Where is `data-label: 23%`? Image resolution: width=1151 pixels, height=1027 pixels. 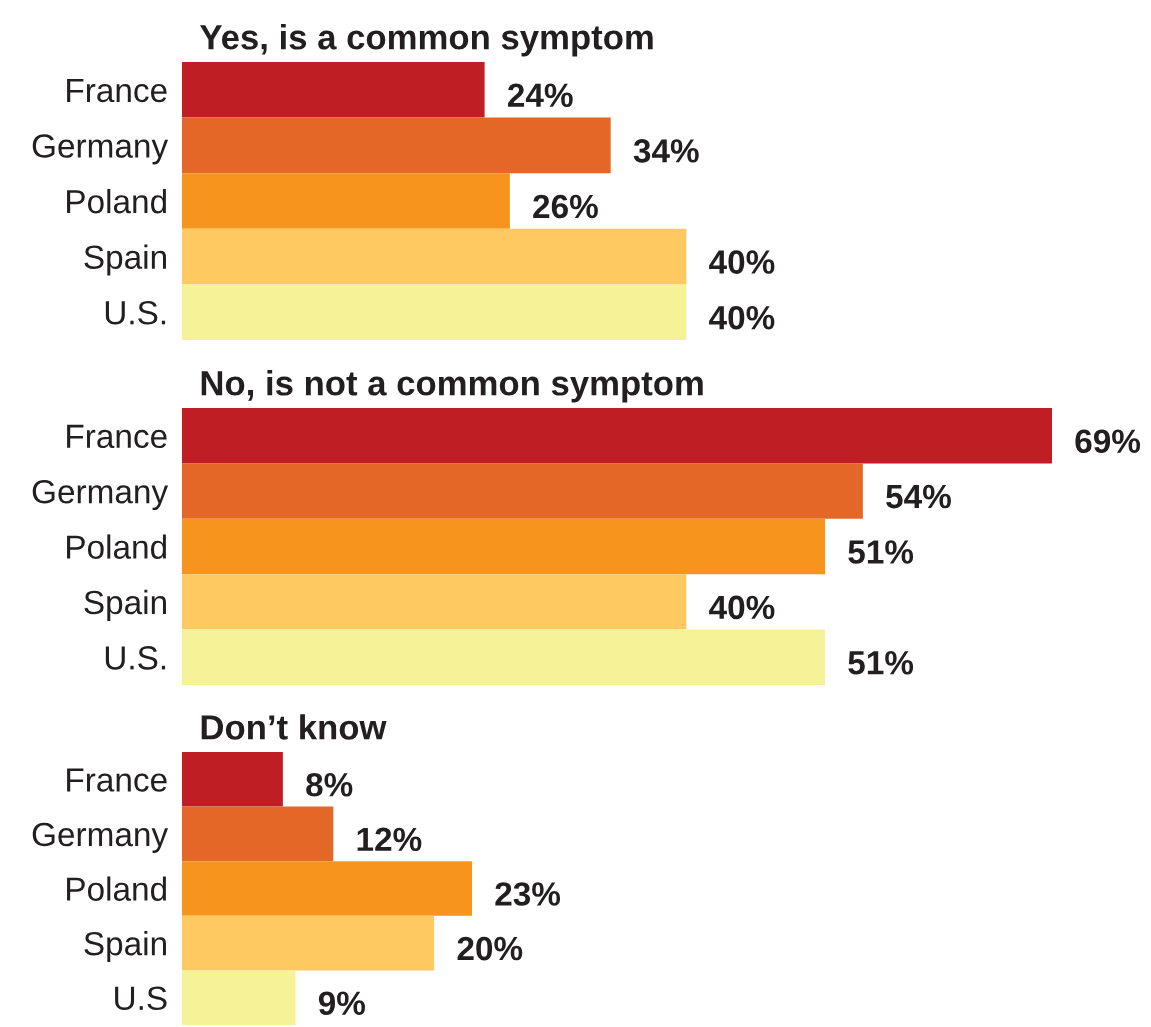
data-label: 23% is located at coordinates (528, 894).